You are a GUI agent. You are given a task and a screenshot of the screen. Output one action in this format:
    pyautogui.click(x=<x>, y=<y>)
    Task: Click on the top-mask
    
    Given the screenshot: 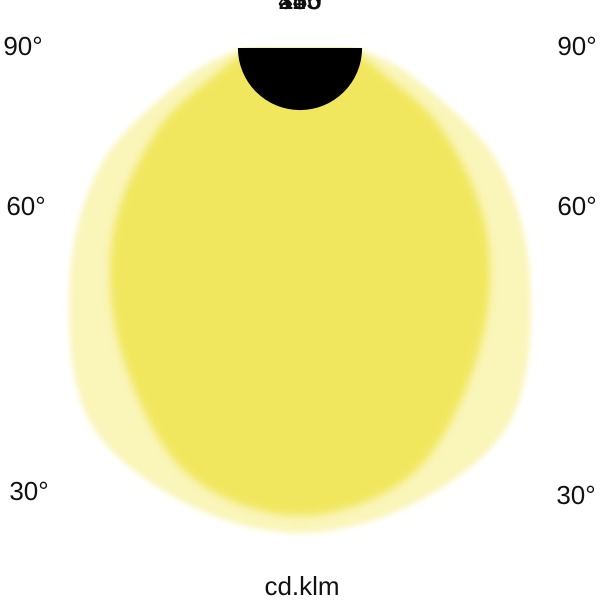 What is the action you would take?
    pyautogui.click(x=300, y=23)
    